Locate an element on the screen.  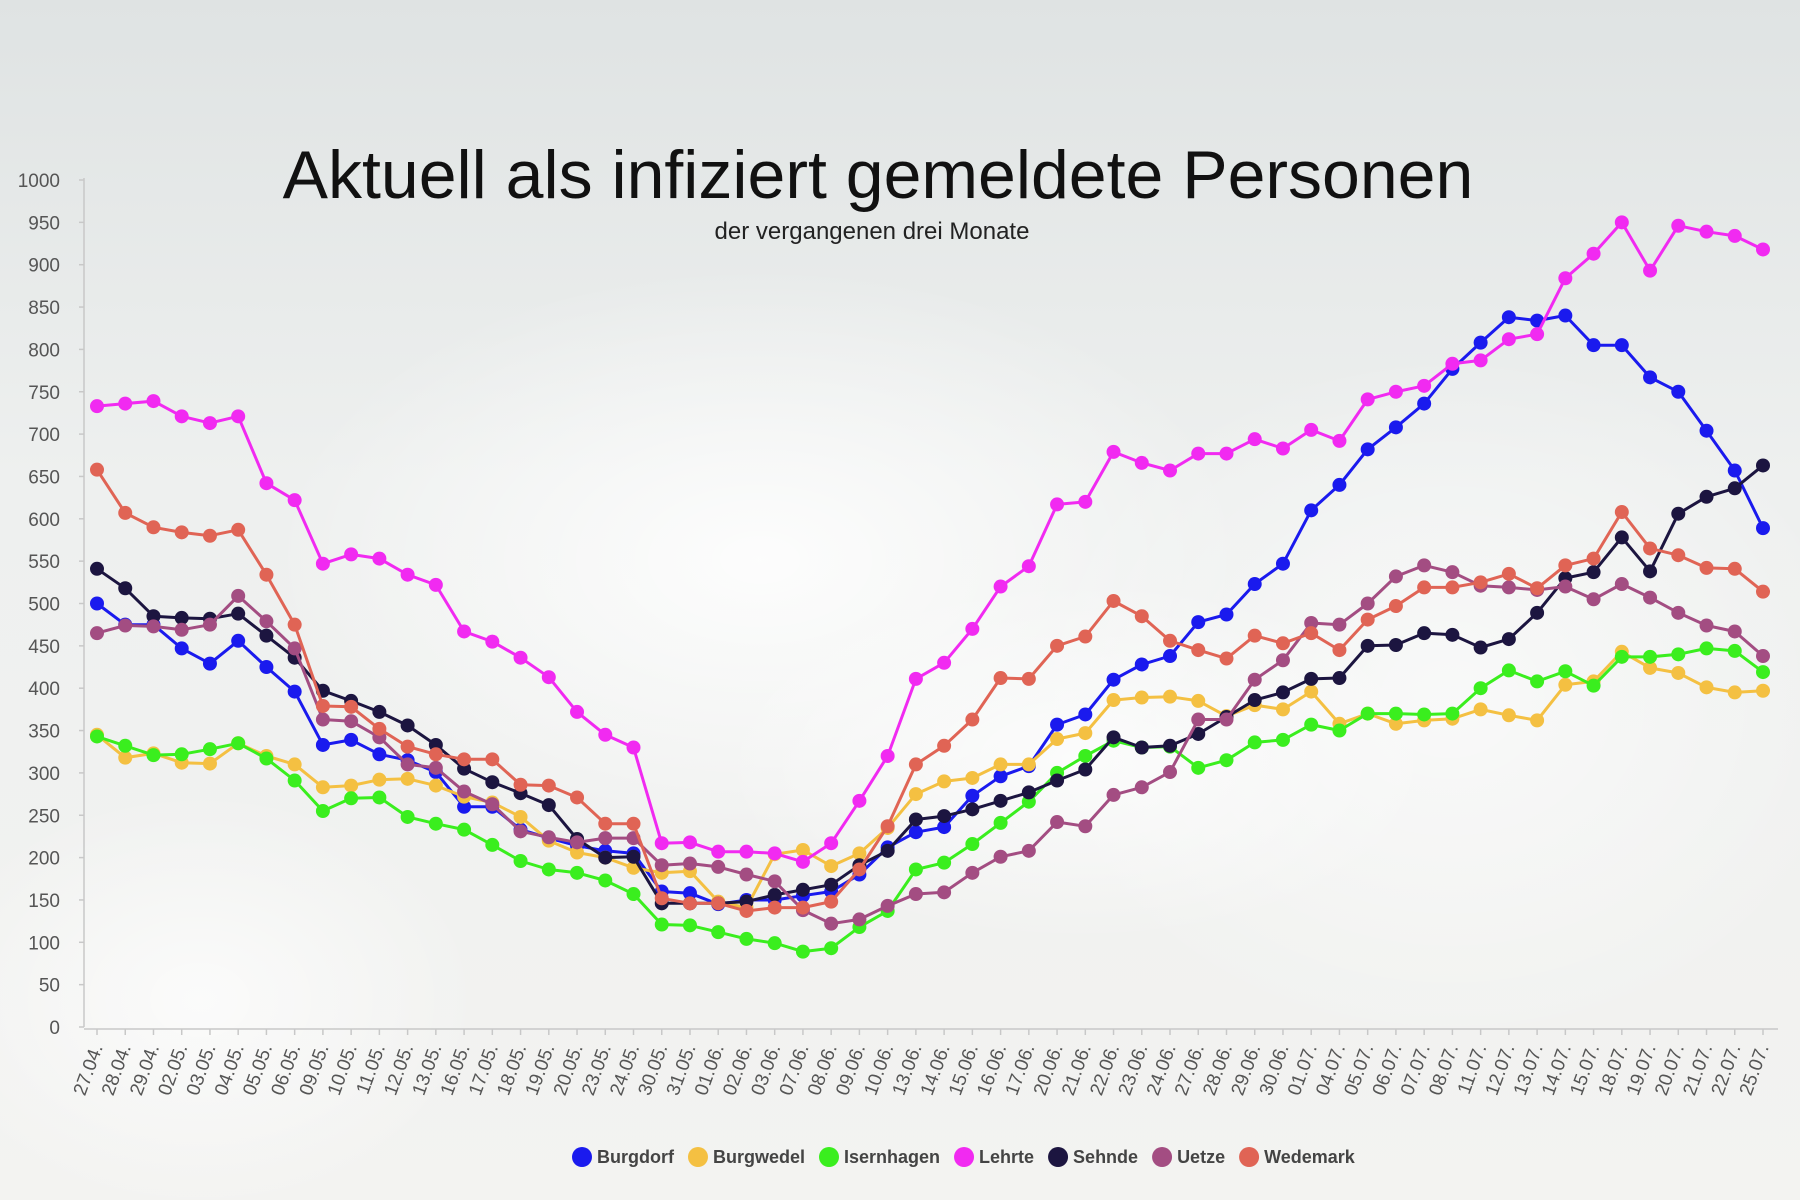
legend-item-uetze: Uetze is located at coordinates (1188, 1157).